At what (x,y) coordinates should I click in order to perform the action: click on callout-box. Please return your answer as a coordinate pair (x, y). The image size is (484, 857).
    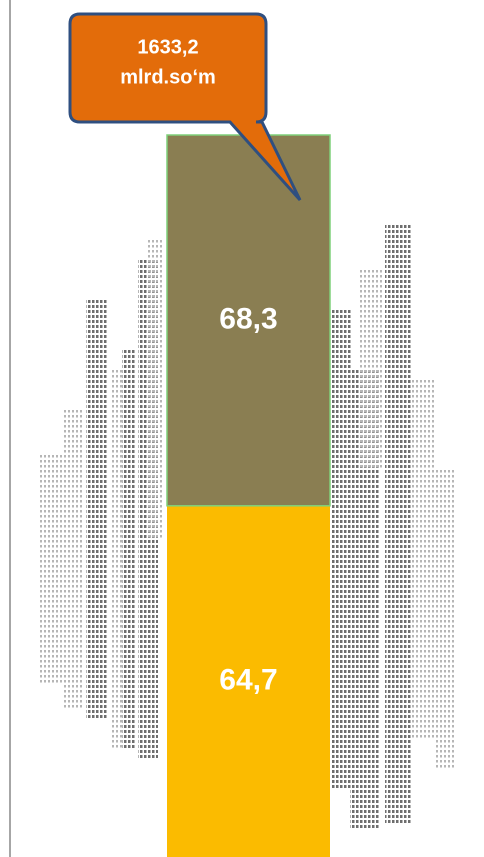
    Looking at the image, I should click on (185, 107).